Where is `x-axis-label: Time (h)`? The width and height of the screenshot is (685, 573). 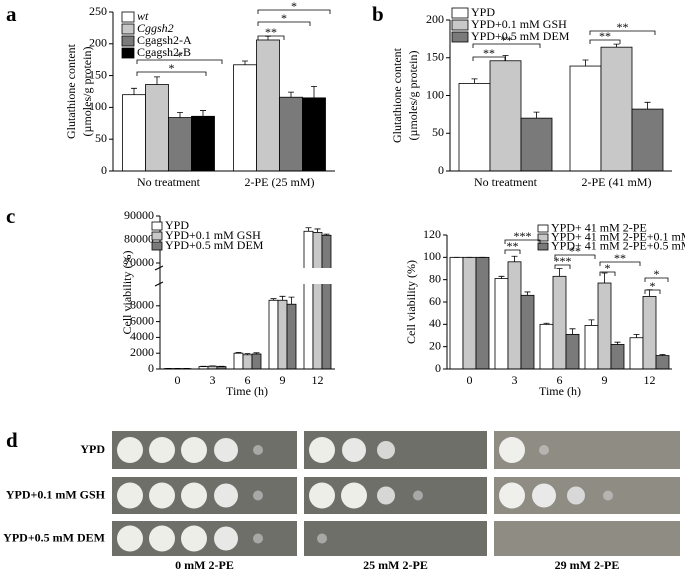 x-axis-label: Time (h) is located at coordinates (560, 391).